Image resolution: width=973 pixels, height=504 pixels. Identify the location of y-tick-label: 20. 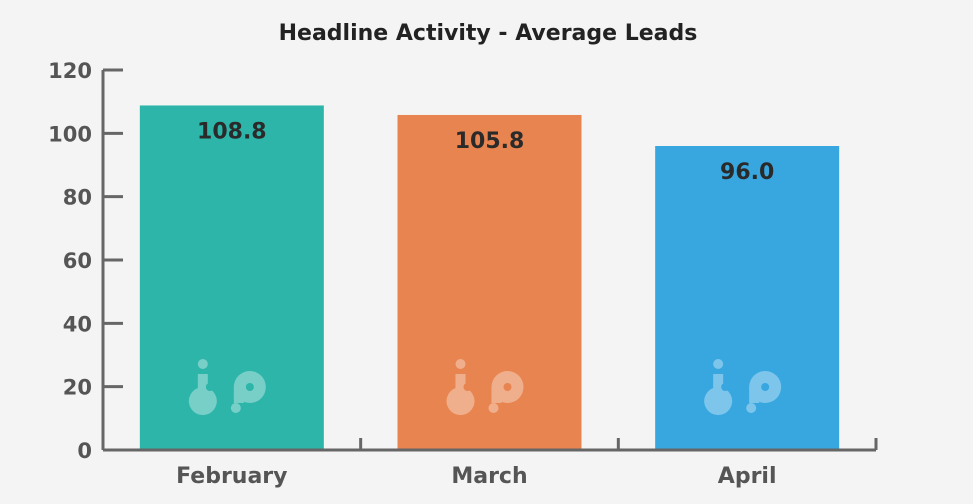
(77, 388).